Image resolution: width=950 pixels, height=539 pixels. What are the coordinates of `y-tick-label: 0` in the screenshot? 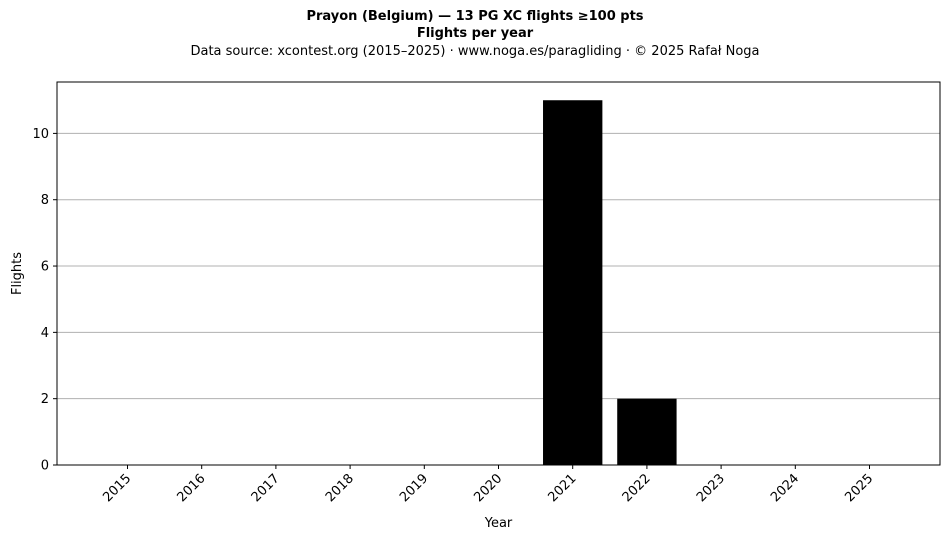 It's located at (45, 466).